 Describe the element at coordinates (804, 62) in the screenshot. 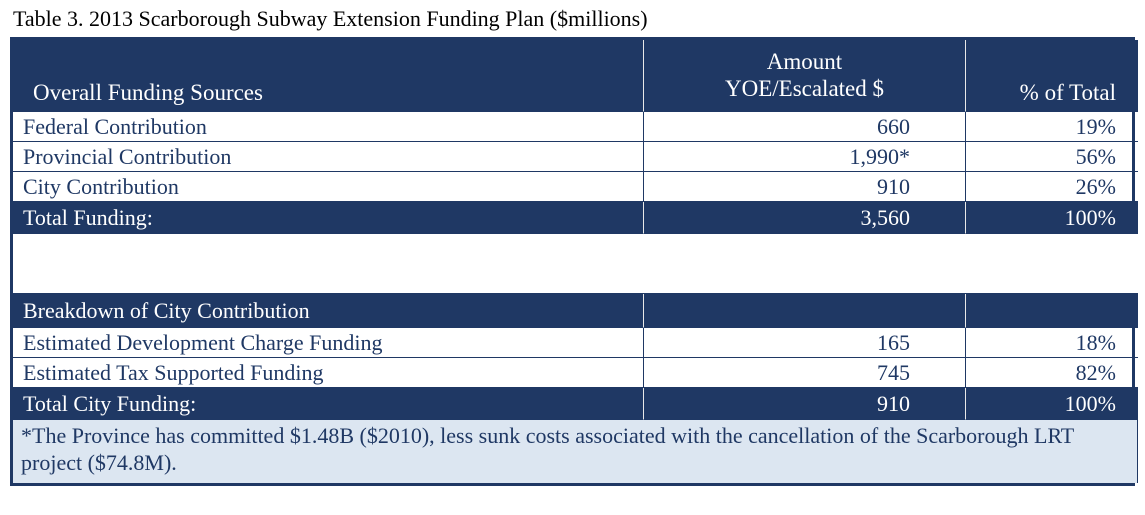

I see `column-header-amount-line1: Amount` at that location.